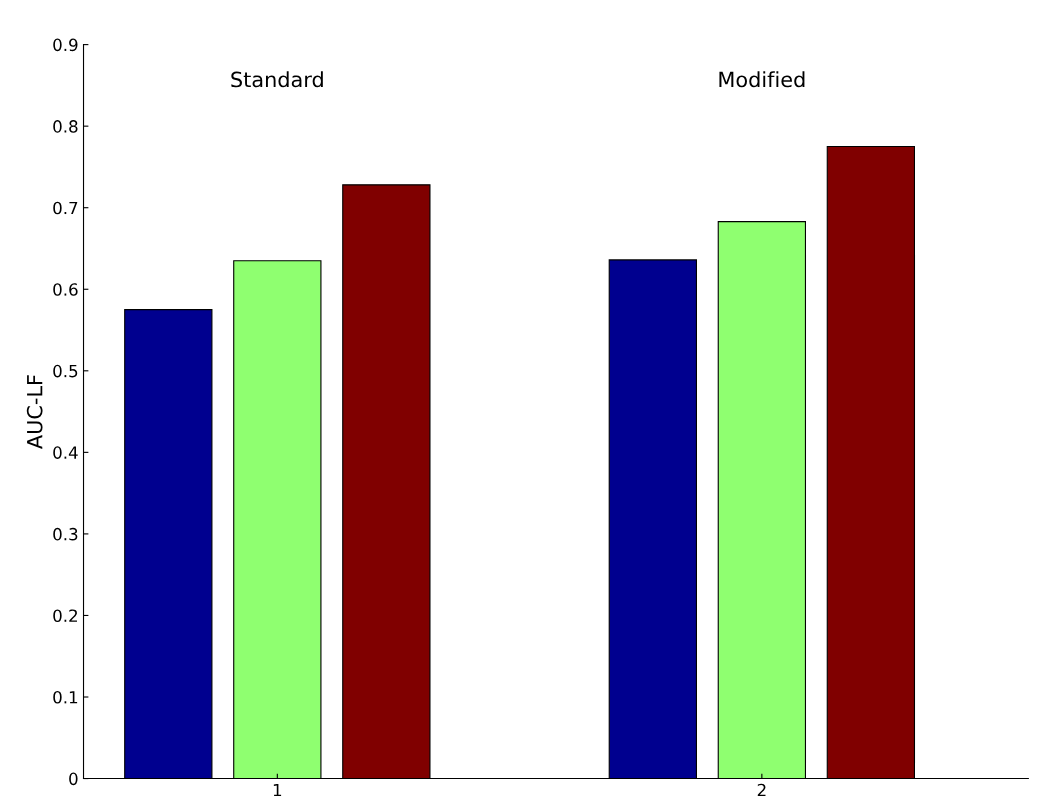 The image size is (1044, 811). I want to click on y-tick-label: 0.3, so click(65, 534).